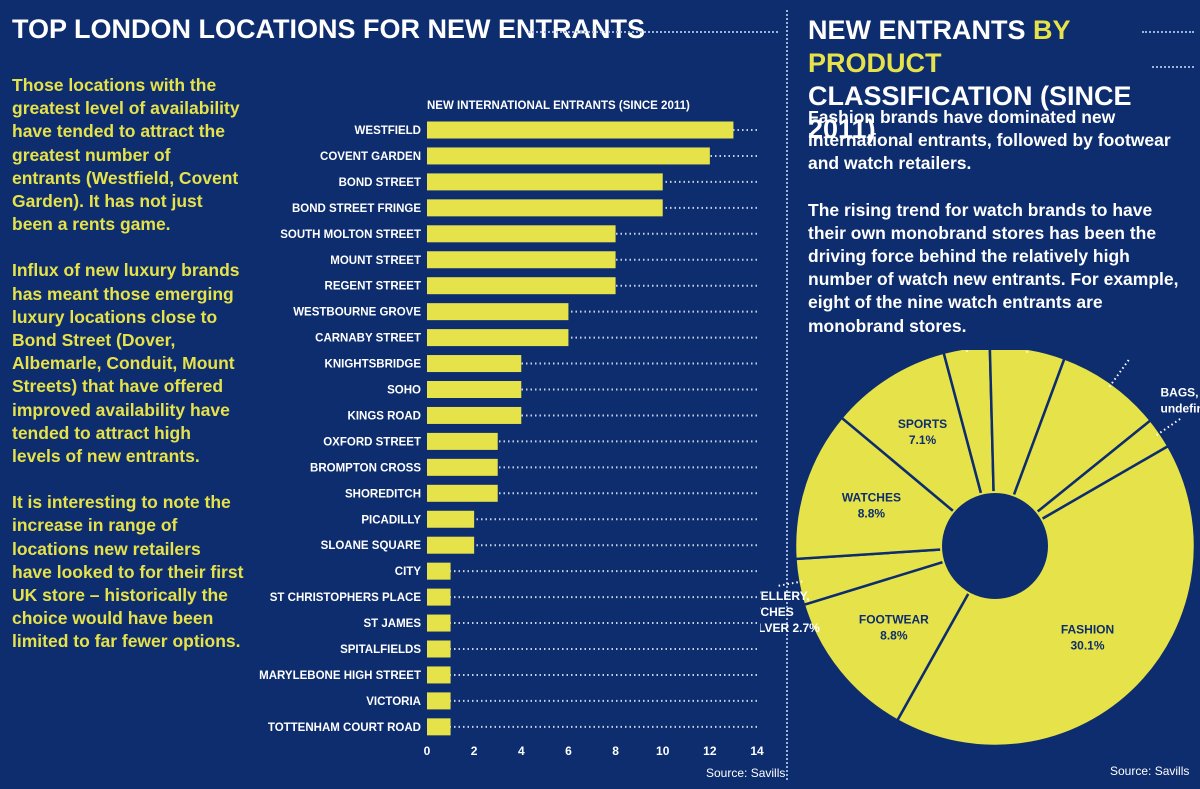 The width and height of the screenshot is (1200, 789). Describe the element at coordinates (372, 442) in the screenshot. I see `bar-category-label: OXFORD STREET` at that location.